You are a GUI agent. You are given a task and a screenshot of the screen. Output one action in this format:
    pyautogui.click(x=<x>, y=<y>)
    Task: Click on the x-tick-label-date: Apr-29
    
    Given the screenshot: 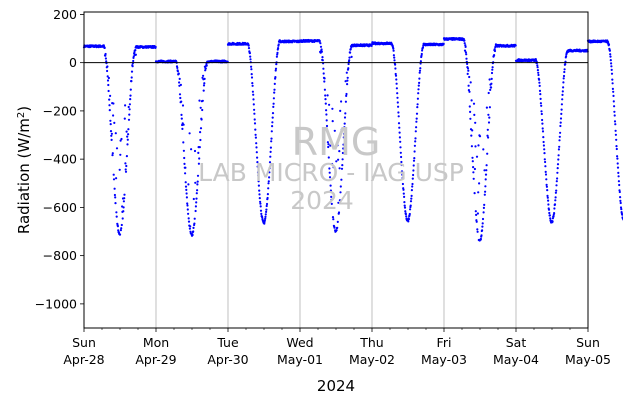 What is the action you would take?
    pyautogui.click(x=155, y=359)
    